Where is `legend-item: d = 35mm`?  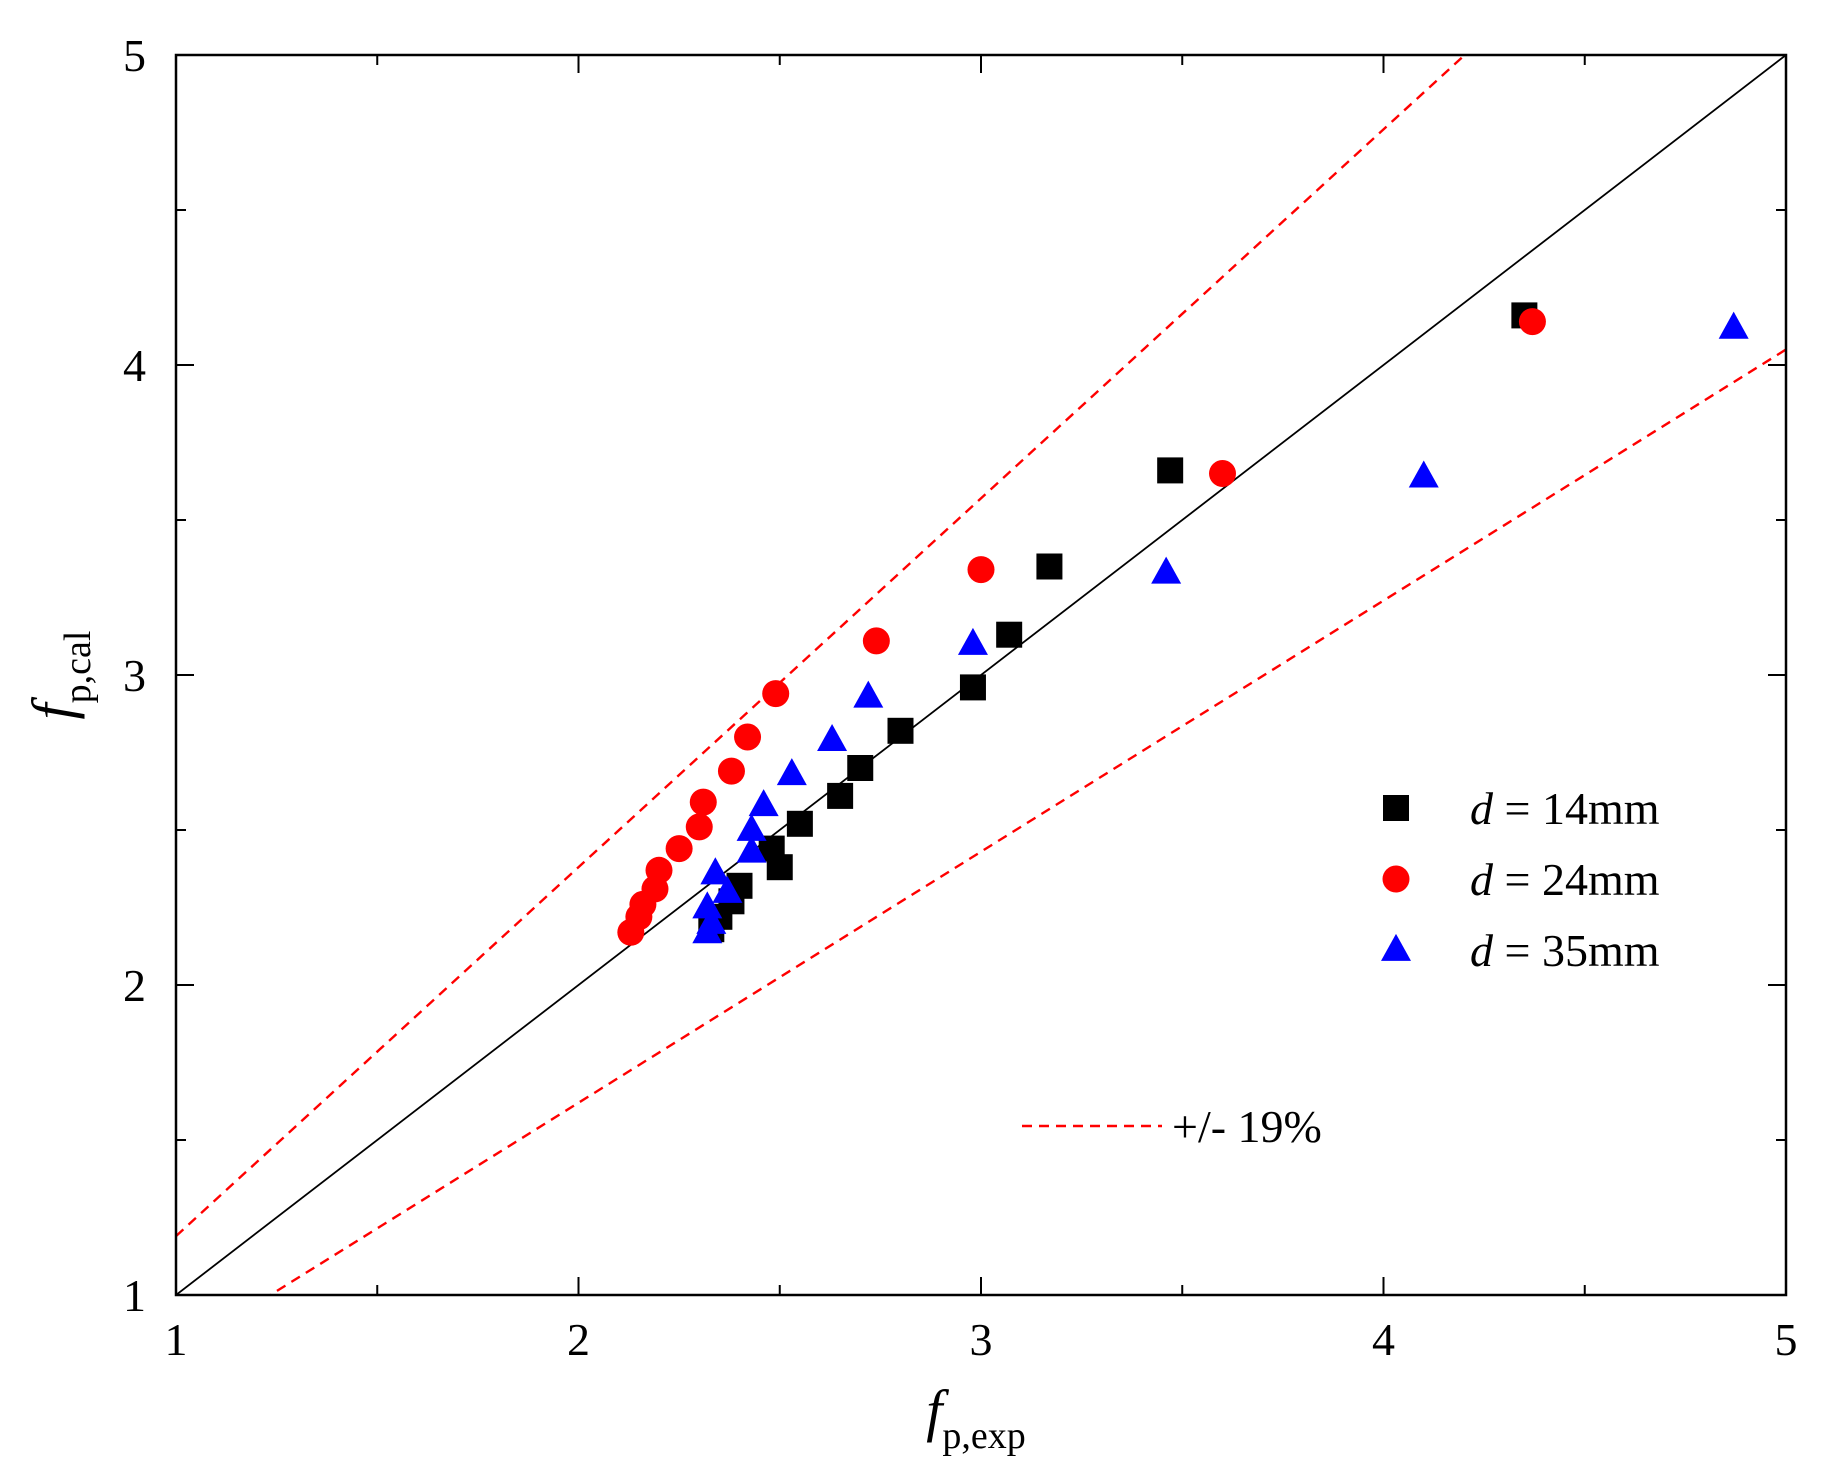 legend-item: d = 35mm is located at coordinates (1520, 950).